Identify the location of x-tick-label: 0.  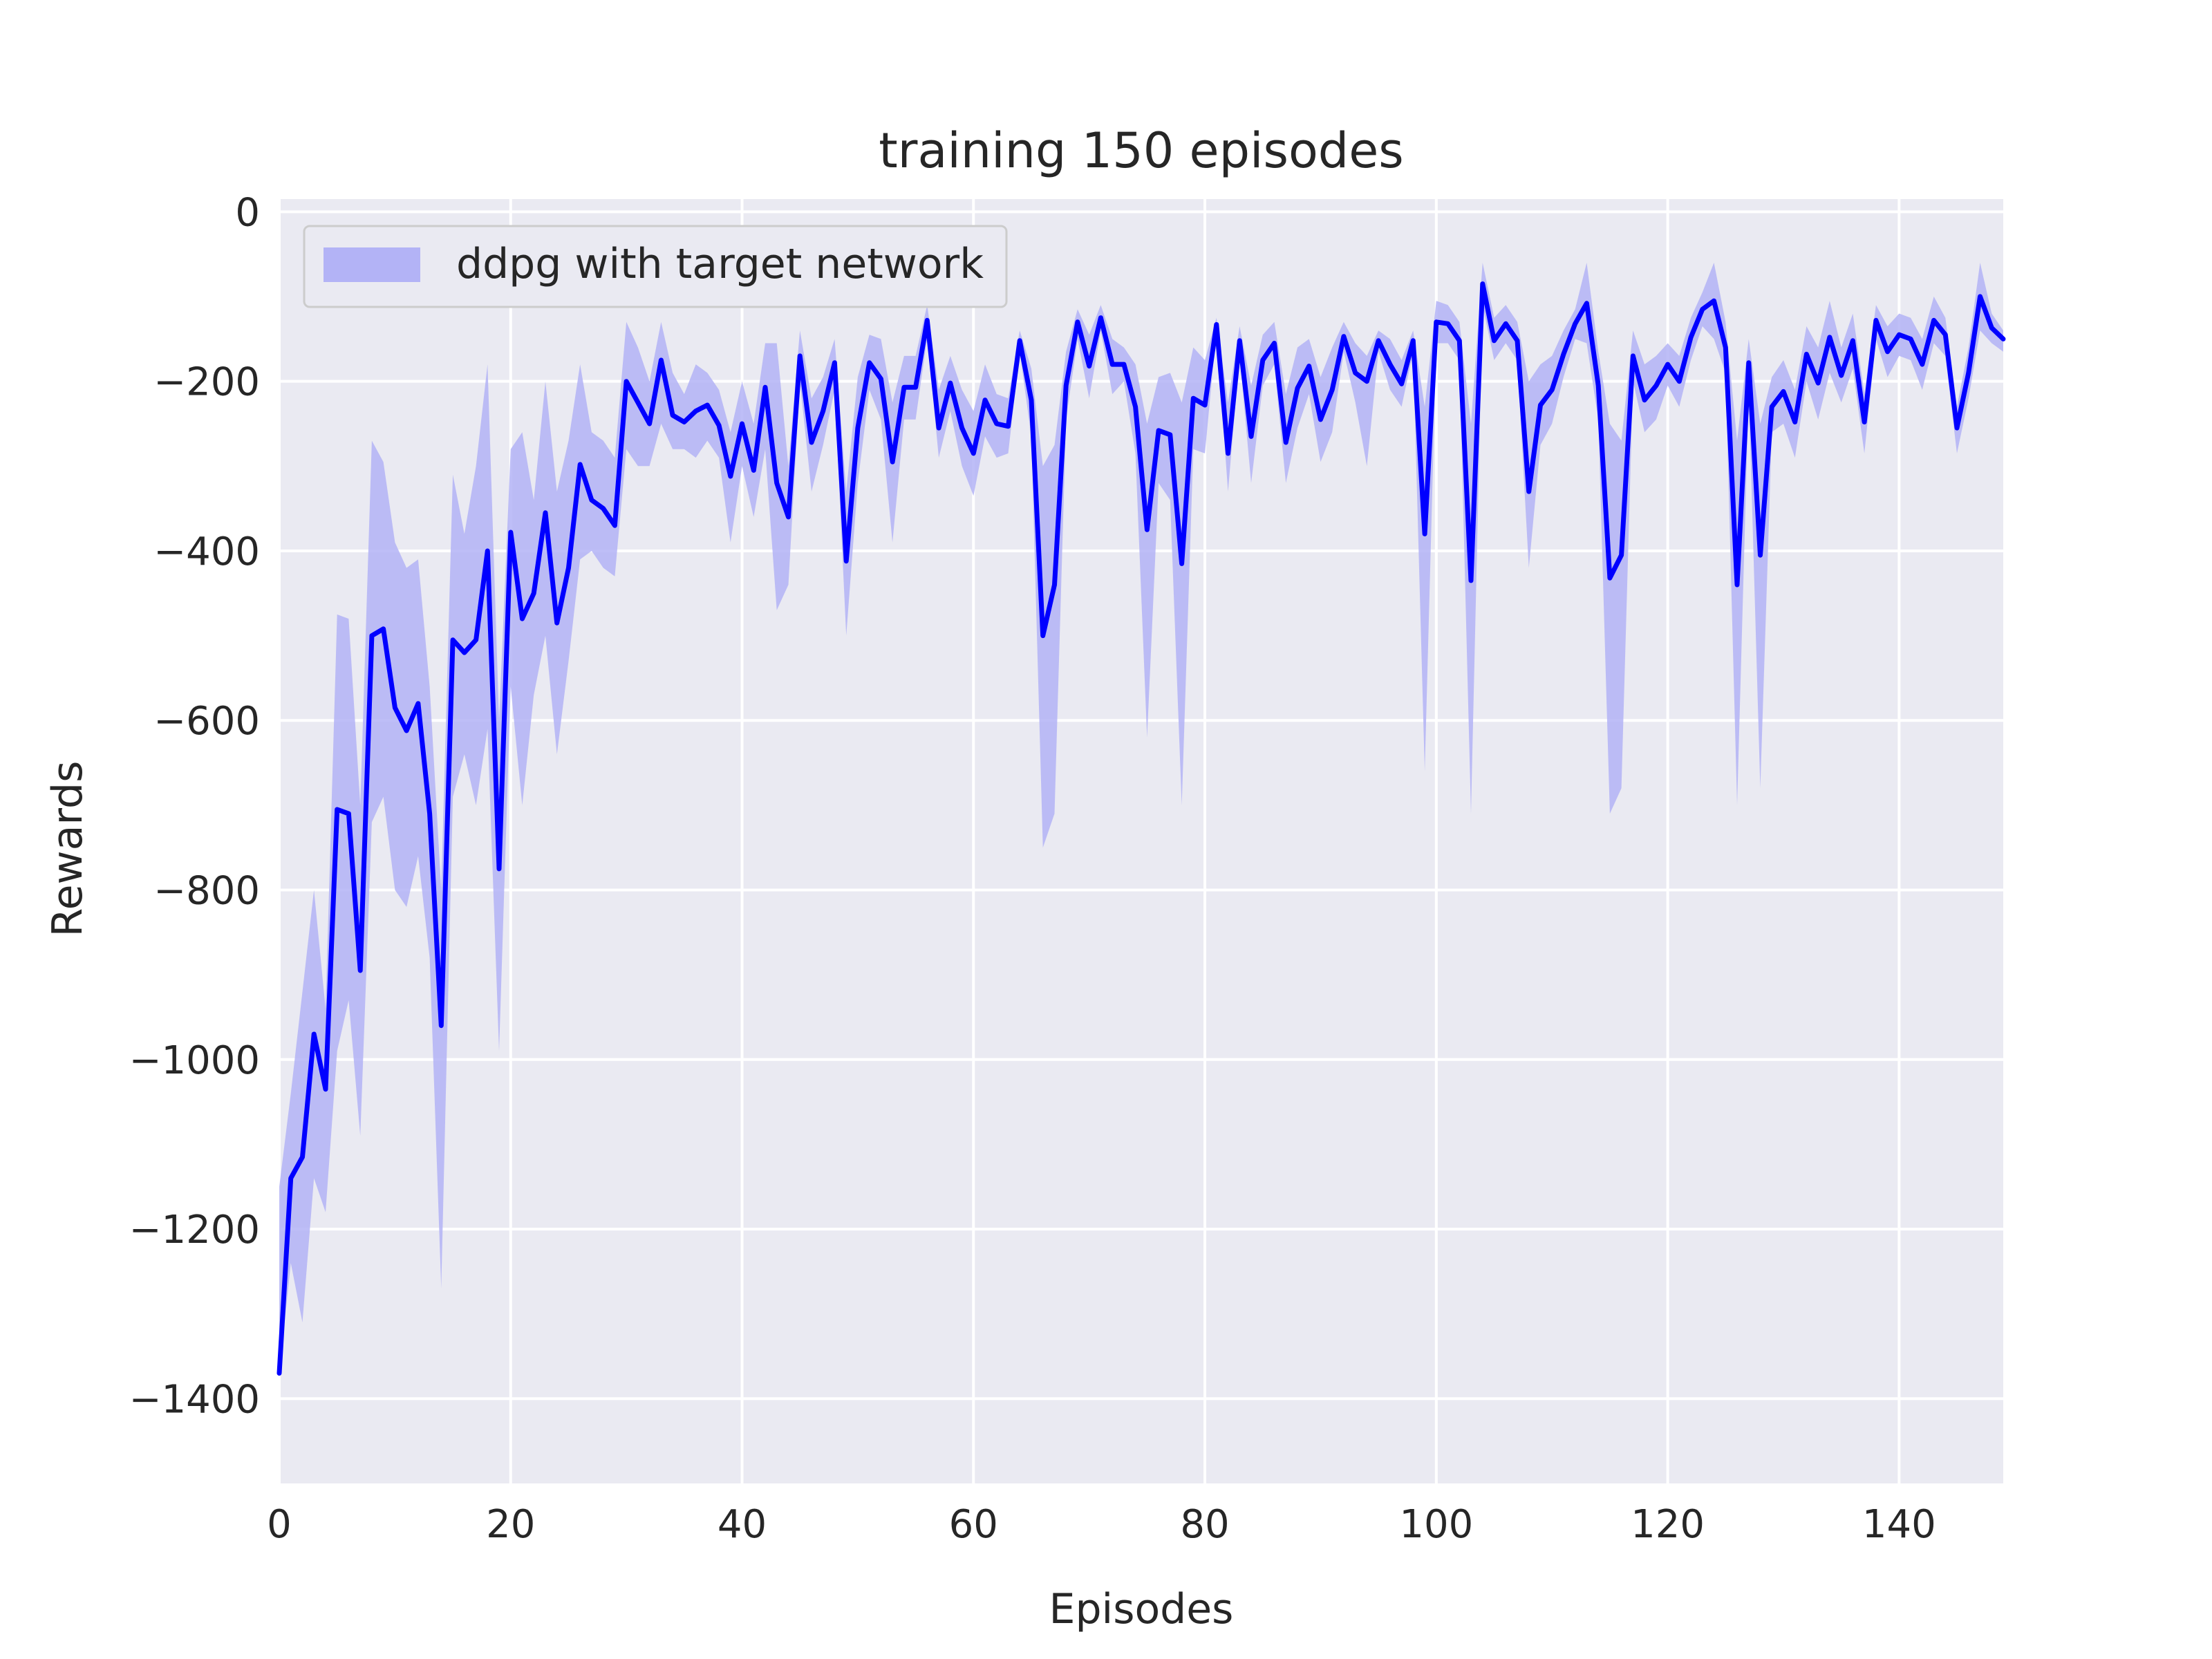
(279, 1525).